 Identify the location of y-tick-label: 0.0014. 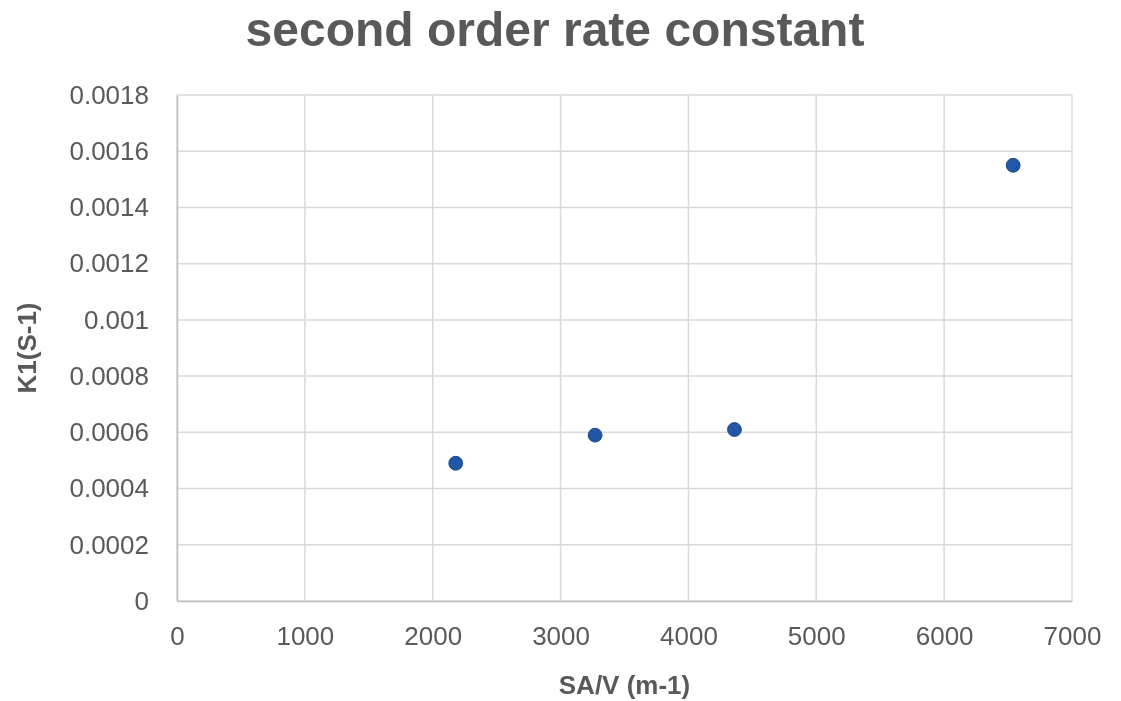
(109, 207).